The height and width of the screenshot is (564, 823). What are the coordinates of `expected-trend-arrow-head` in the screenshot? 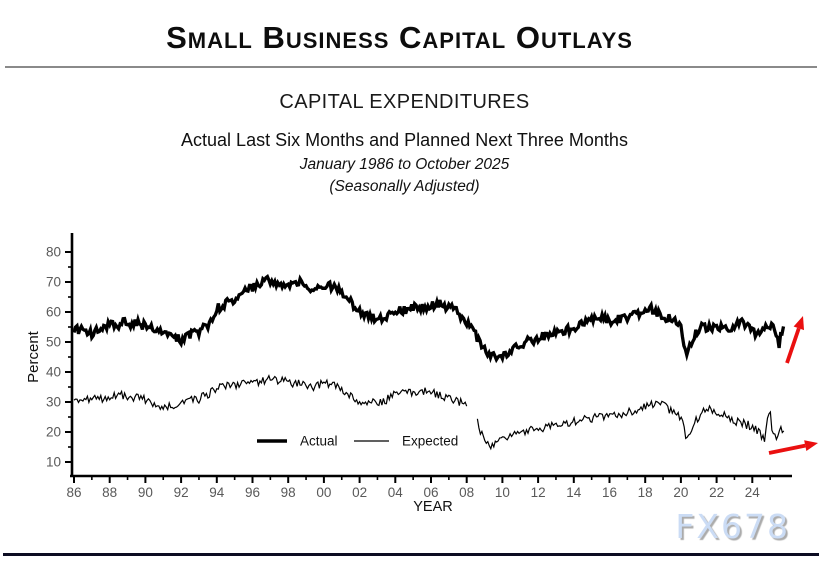 It's located at (811, 445).